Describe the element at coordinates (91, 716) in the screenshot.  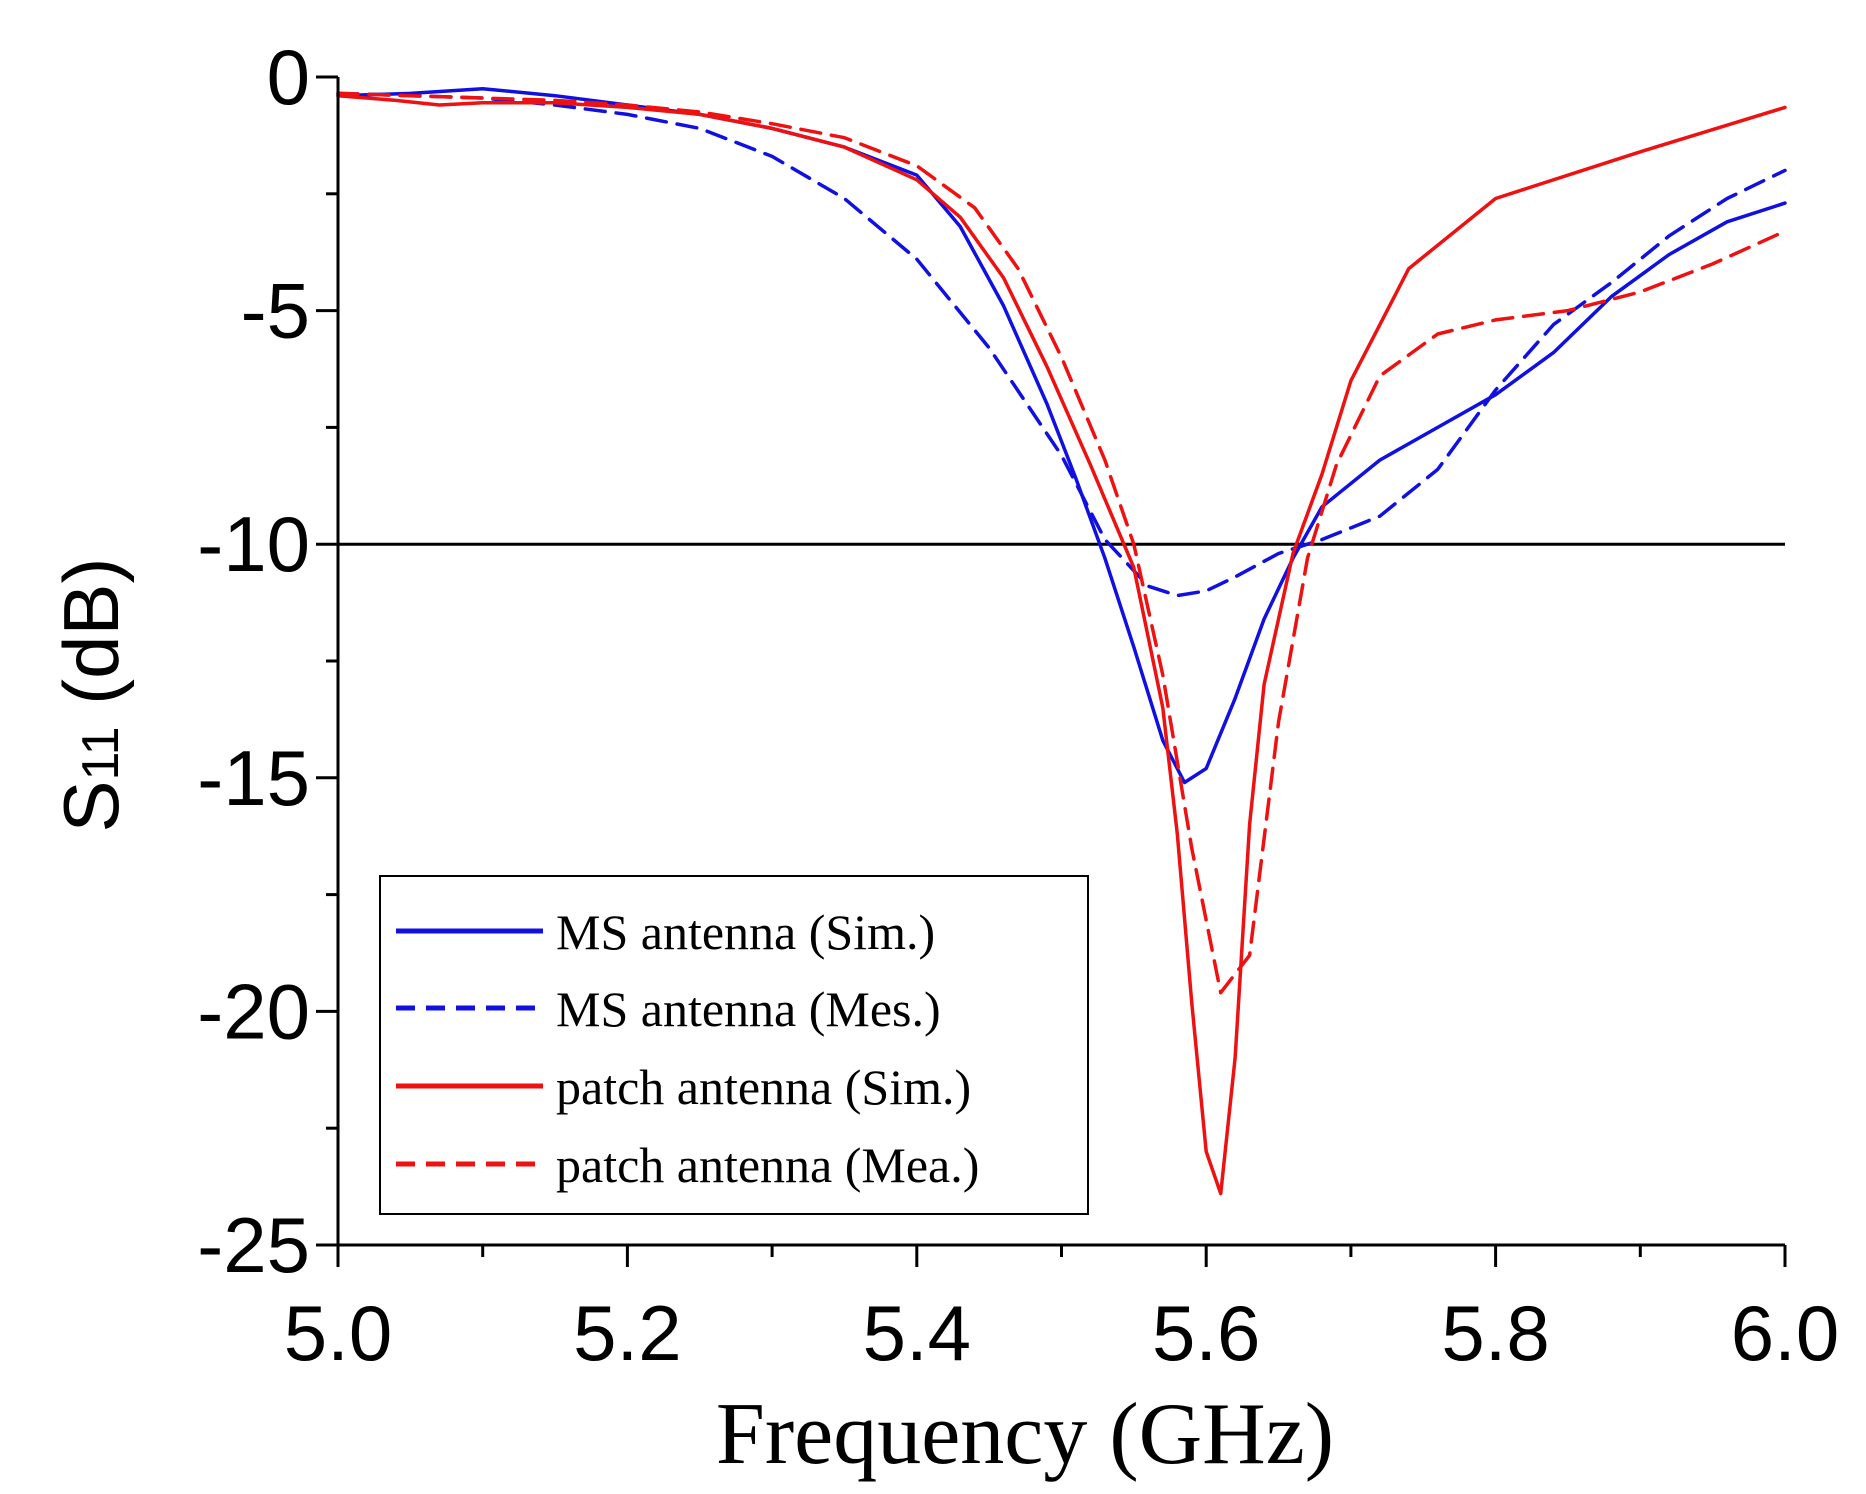
I see `y-axis-title-space` at that location.